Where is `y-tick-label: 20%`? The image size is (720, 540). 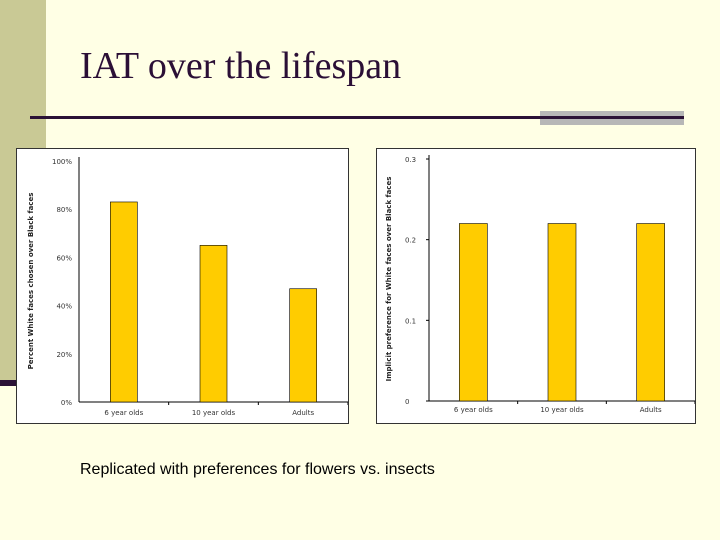
y-tick-label: 20% is located at coordinates (64, 355).